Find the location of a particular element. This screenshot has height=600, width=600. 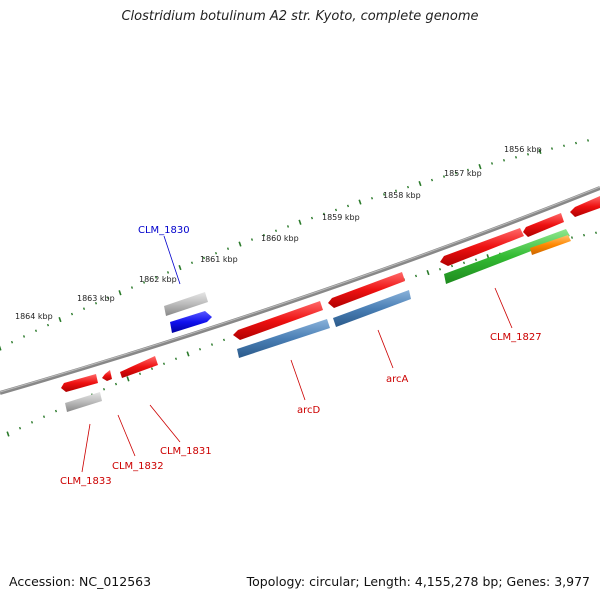

scale-label: 1860 kbp is located at coordinates (280, 238).